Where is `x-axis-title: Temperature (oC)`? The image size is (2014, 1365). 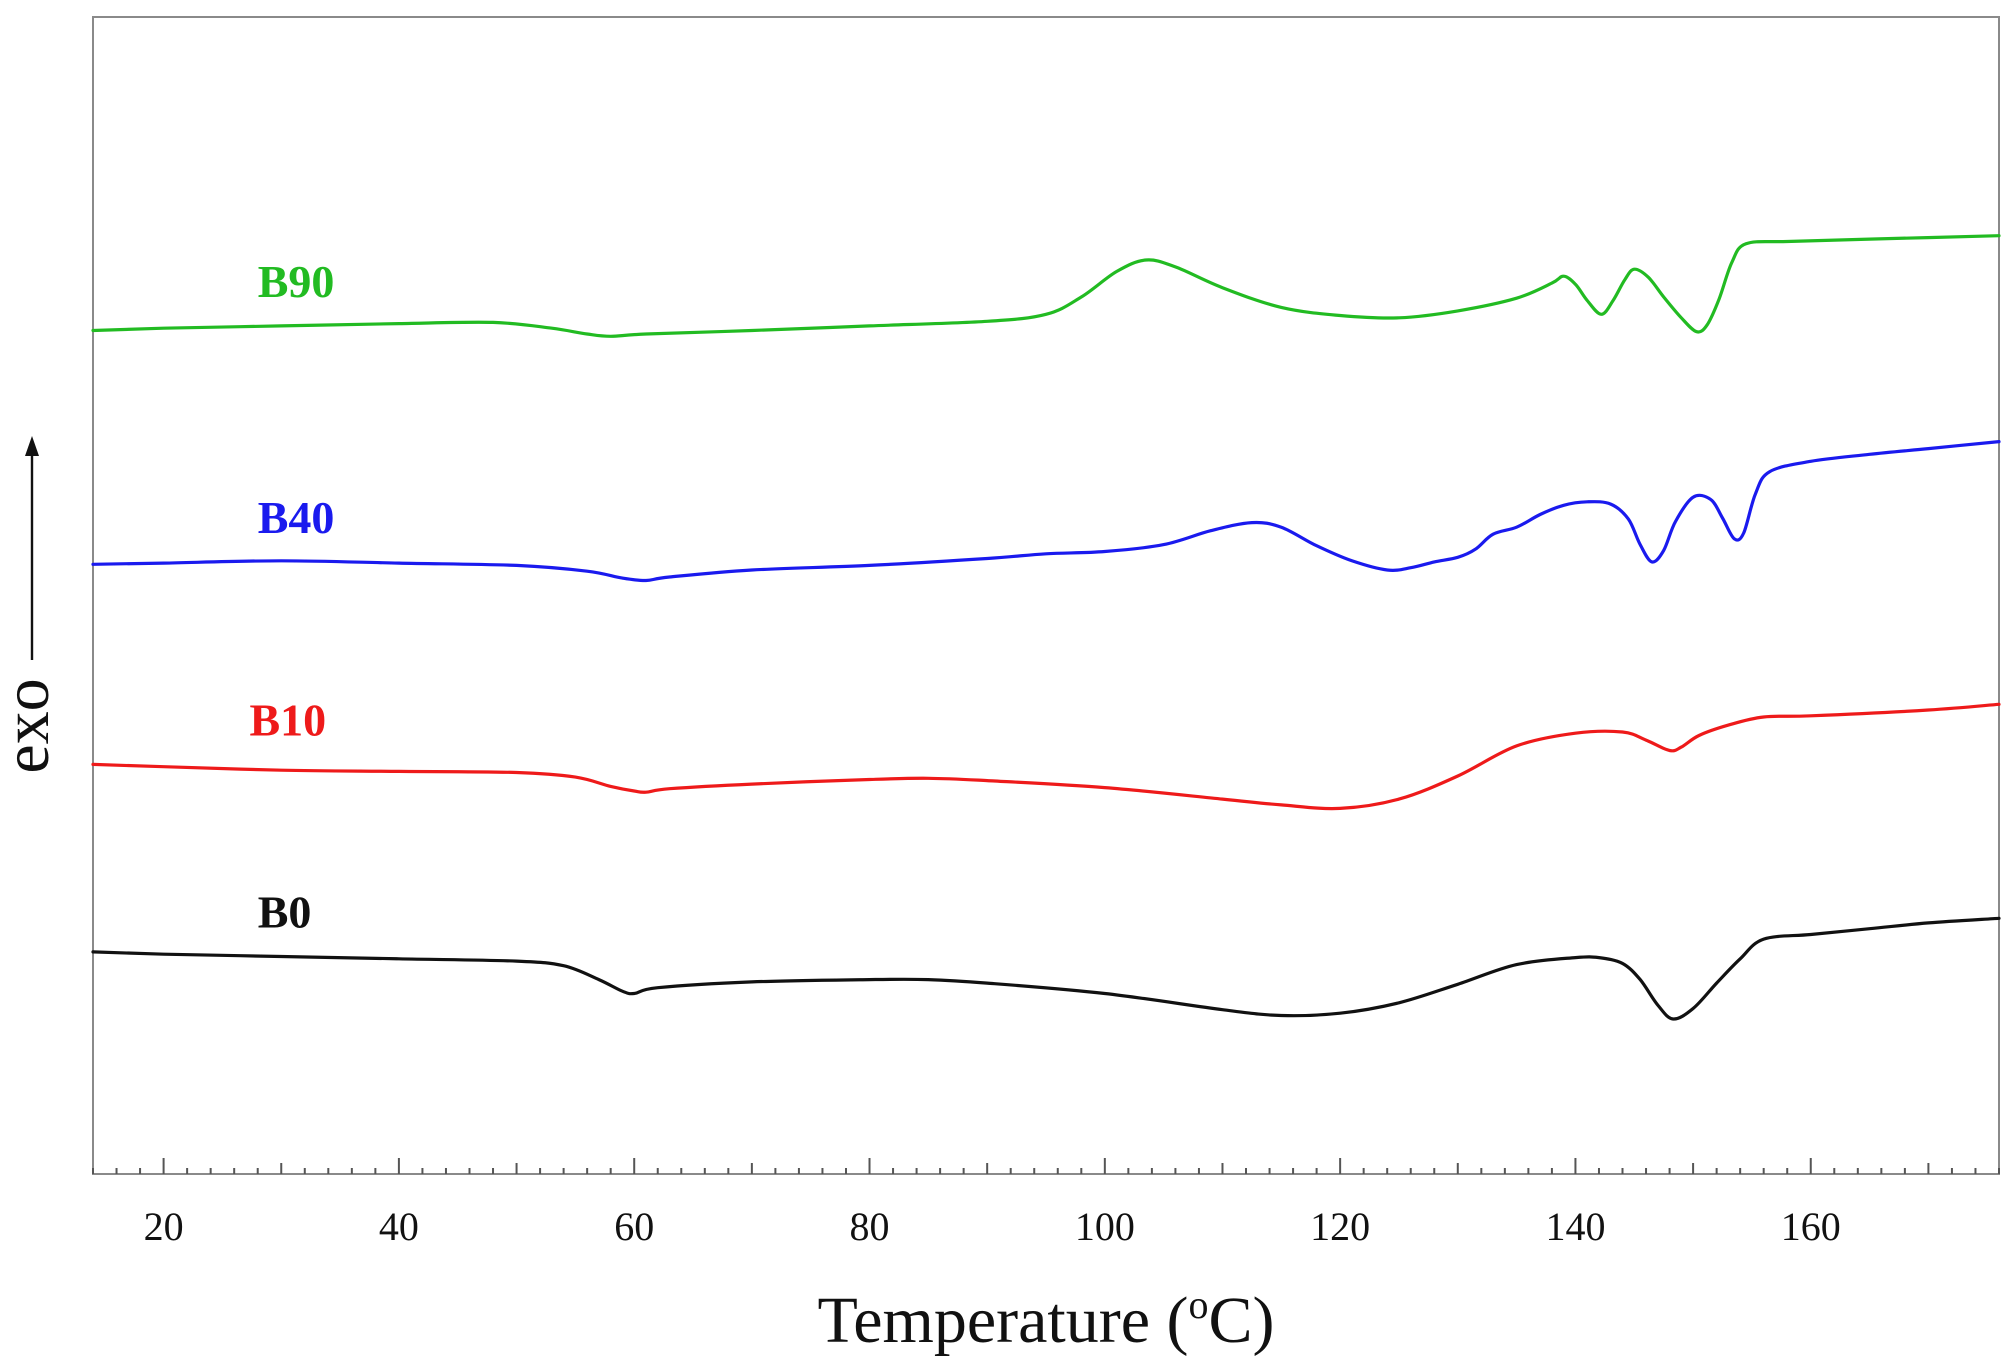 x-axis-title: Temperature (oC) is located at coordinates (1046, 1319).